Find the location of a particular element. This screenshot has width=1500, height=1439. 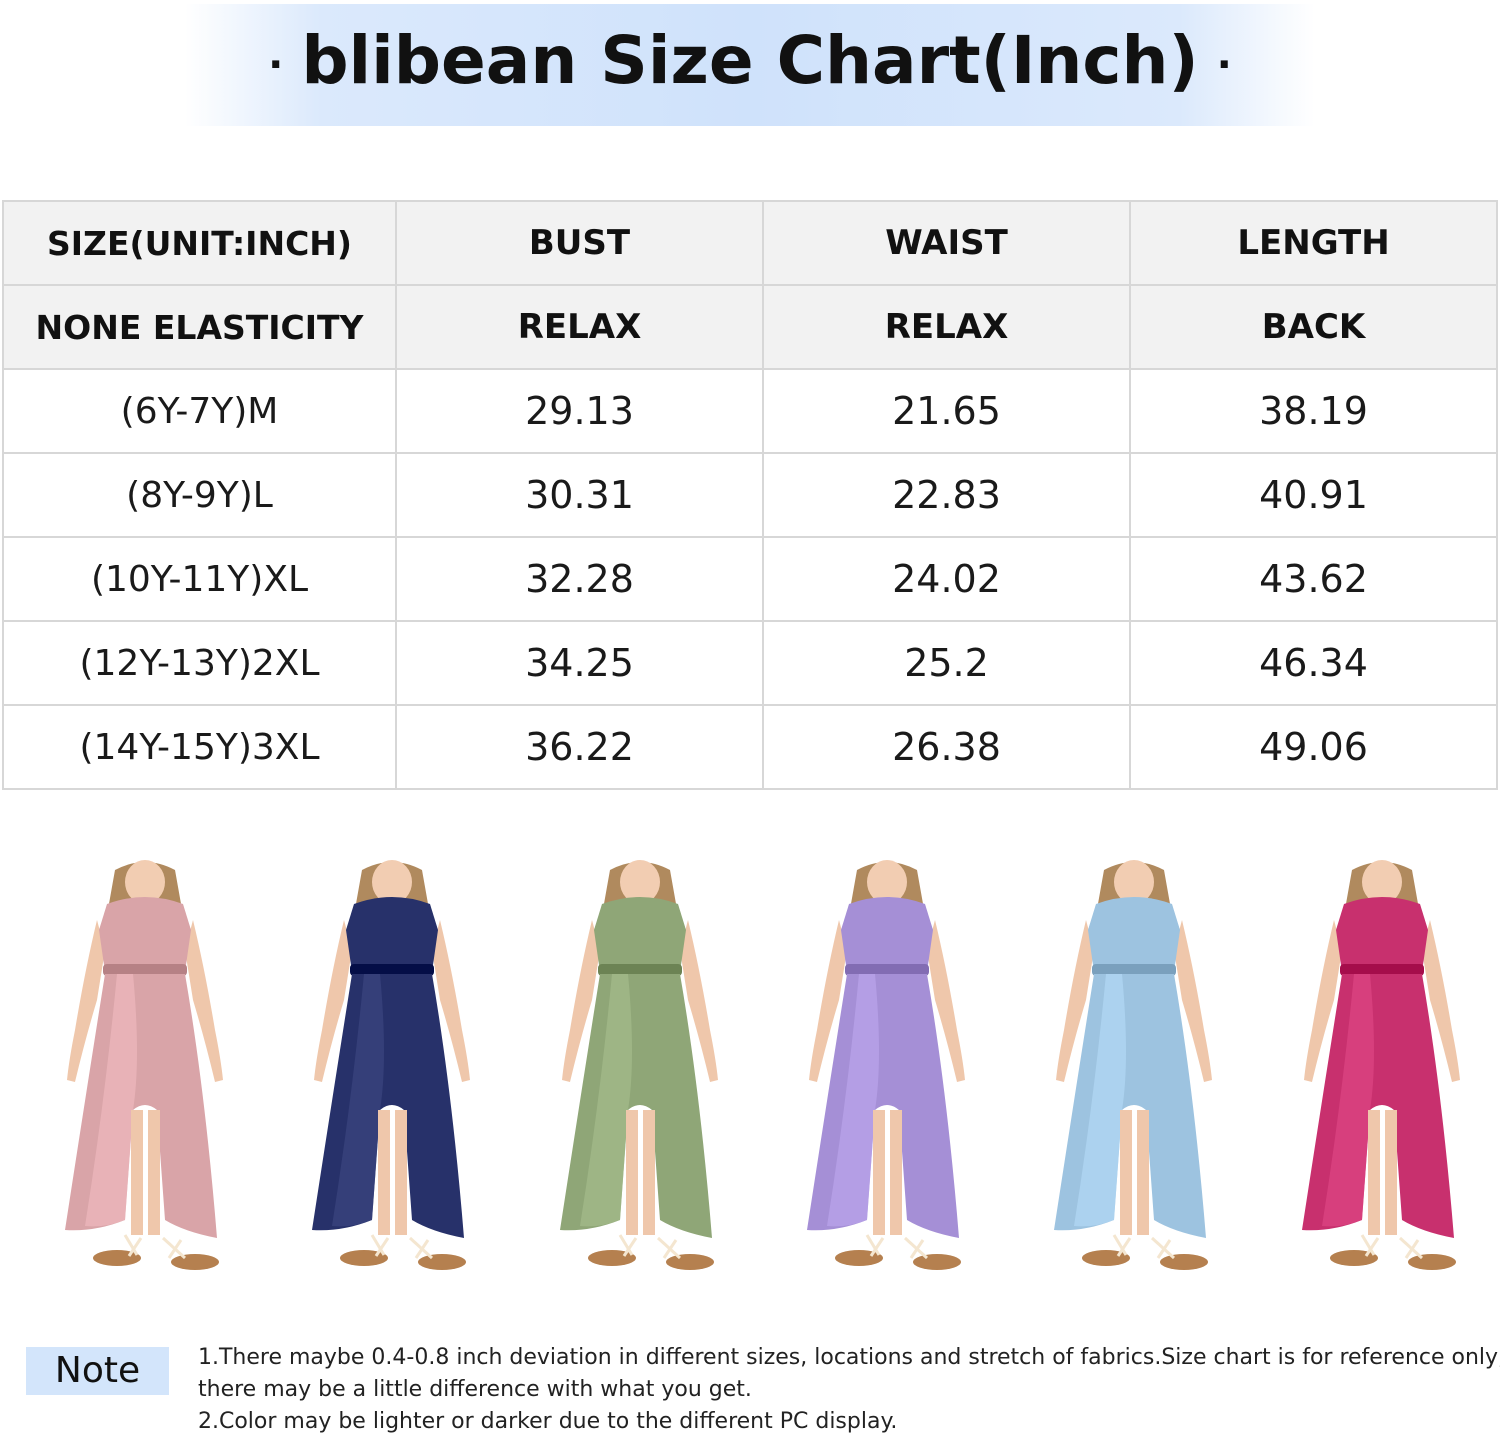

length-cell: 46.34 is located at coordinates (1313, 663).